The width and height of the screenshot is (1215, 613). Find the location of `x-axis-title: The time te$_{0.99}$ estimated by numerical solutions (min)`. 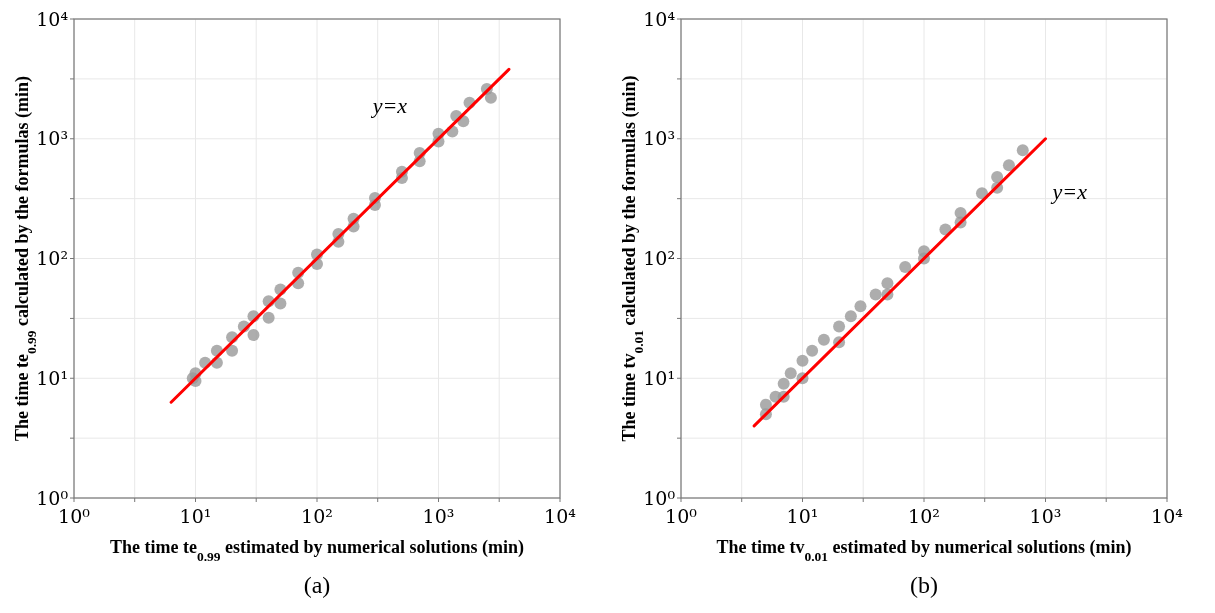

x-axis-title: The time te$_{0.99}$ estimated by numerical solutions (min) is located at coordinates (317, 550).